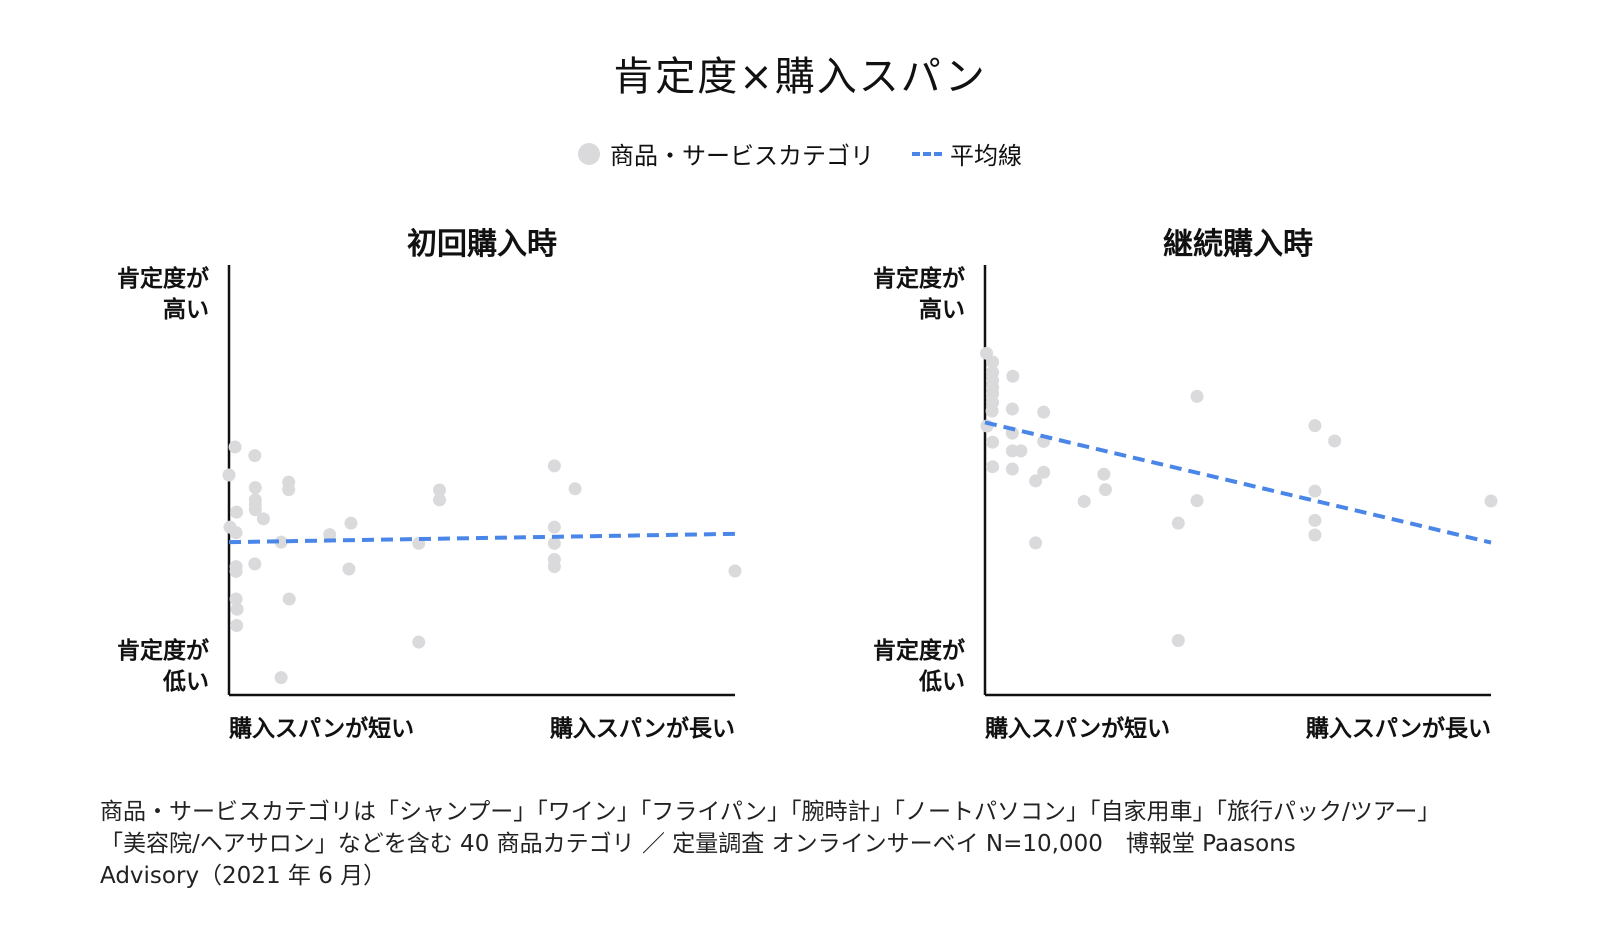  What do you see at coordinates (986, 156) in the screenshot?
I see `legend-average-label: 平均線` at bounding box center [986, 156].